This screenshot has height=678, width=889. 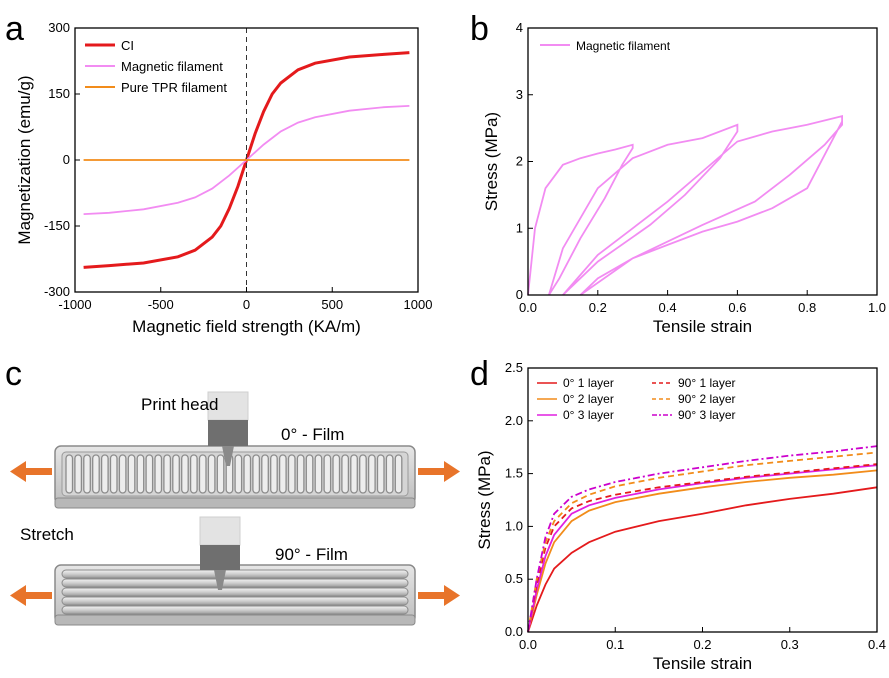 I want to click on arrow-right-top, so click(x=439, y=471).